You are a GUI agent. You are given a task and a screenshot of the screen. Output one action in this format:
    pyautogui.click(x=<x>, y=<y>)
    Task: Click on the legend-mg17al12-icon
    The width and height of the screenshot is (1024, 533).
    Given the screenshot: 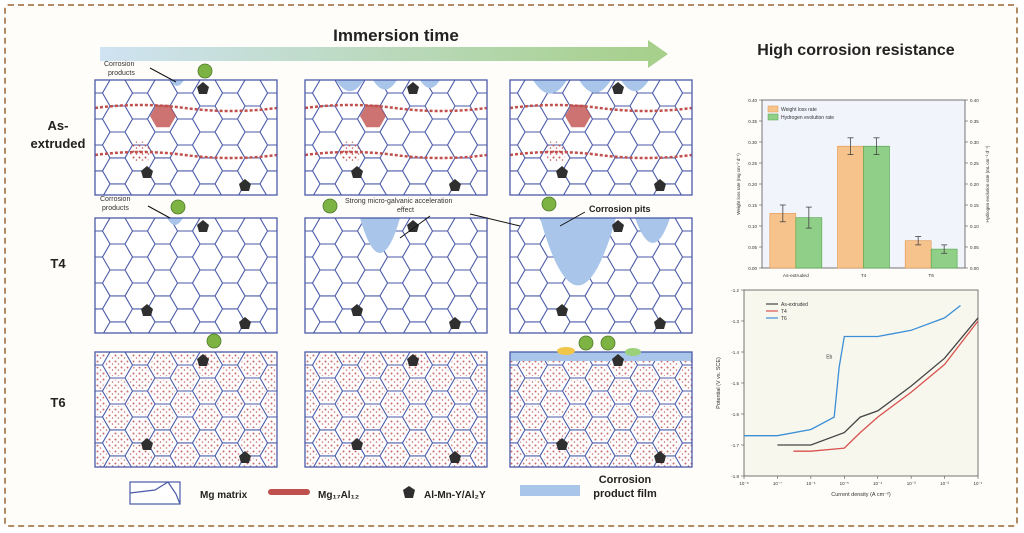 What is the action you would take?
    pyautogui.click(x=289, y=492)
    